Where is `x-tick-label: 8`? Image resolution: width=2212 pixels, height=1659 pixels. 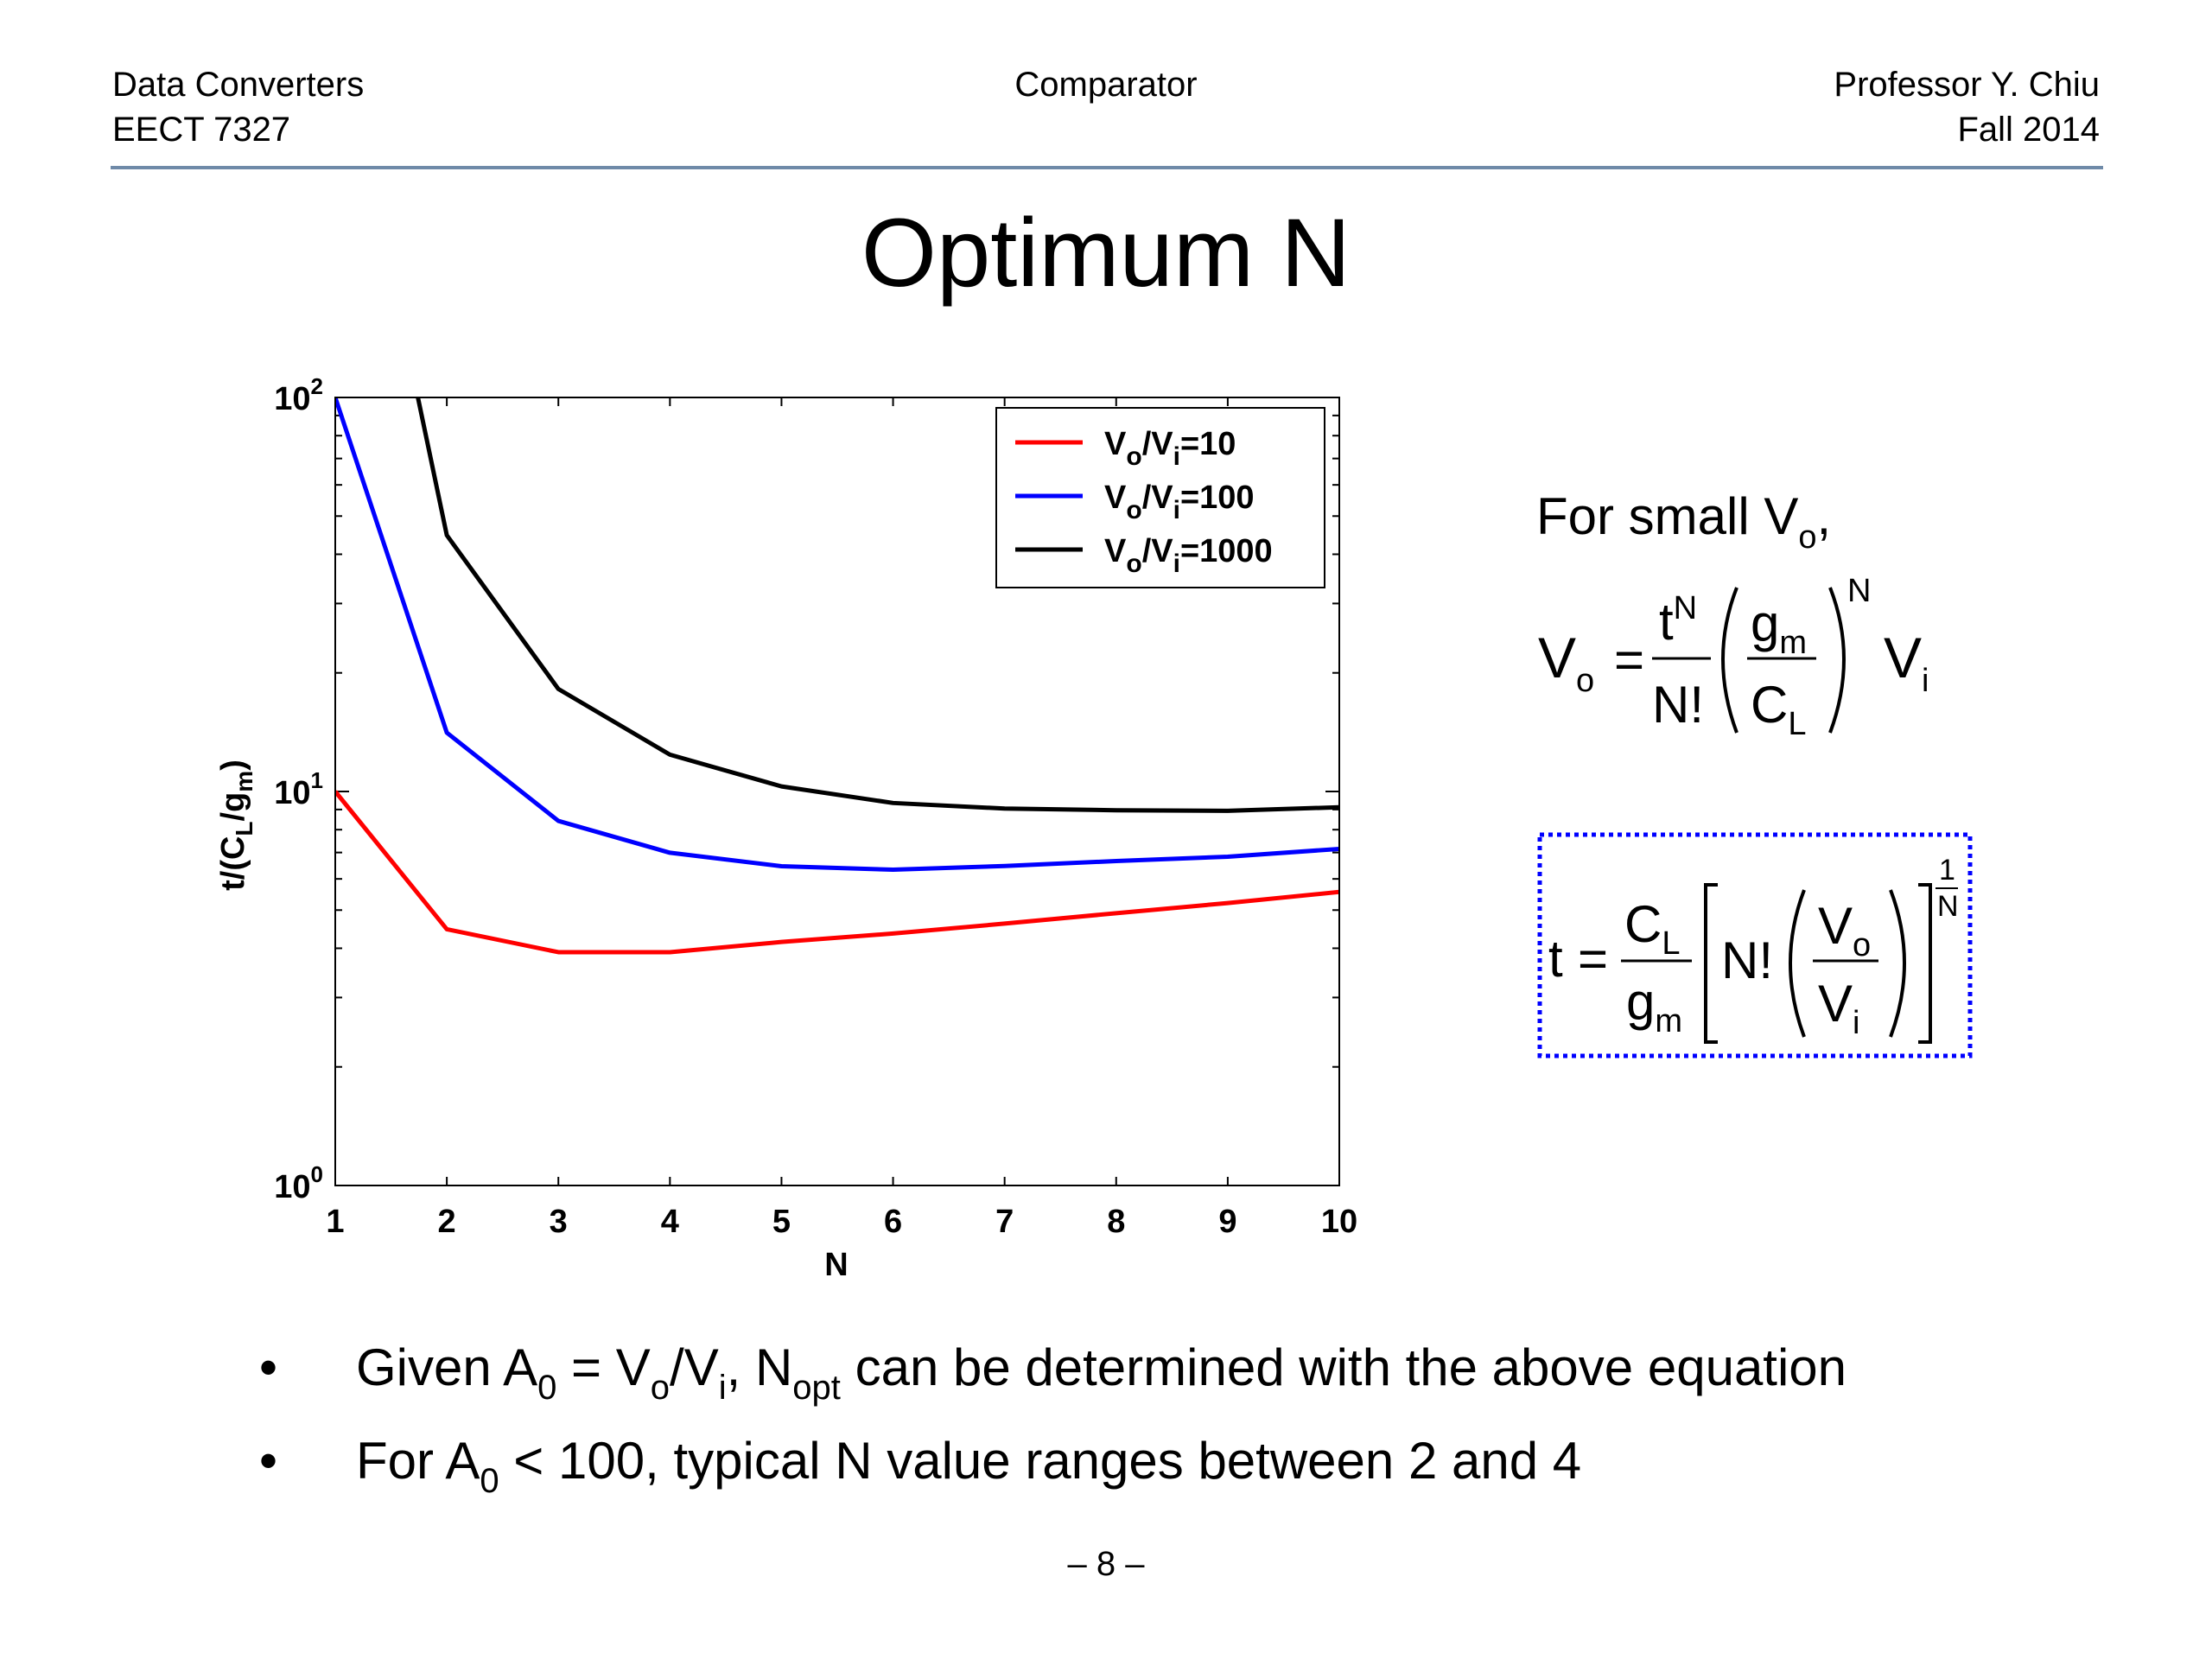 x-tick-label: 8 is located at coordinates (1116, 1222).